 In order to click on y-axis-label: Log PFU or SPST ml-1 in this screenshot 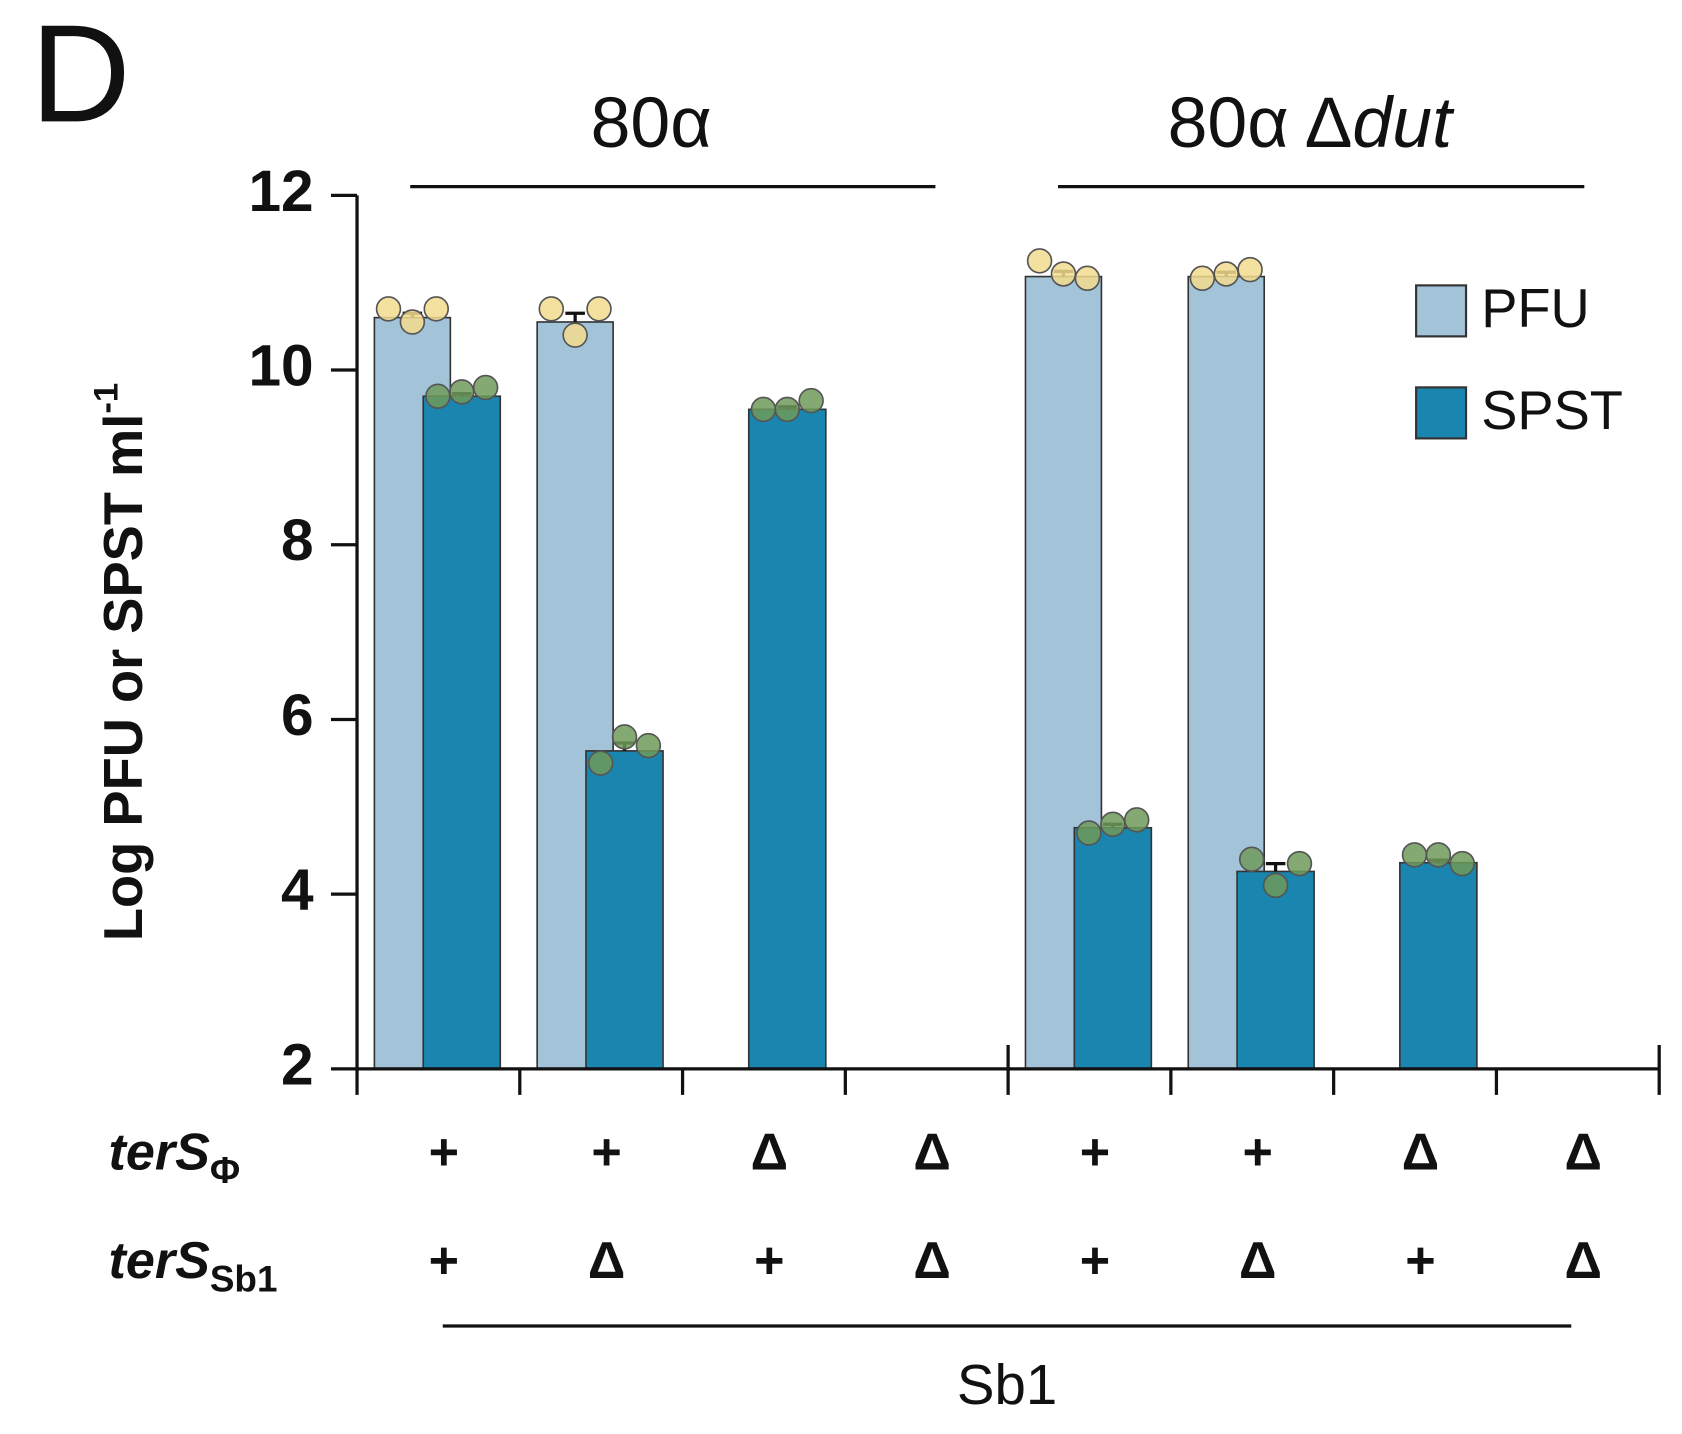, I will do `click(121, 662)`.